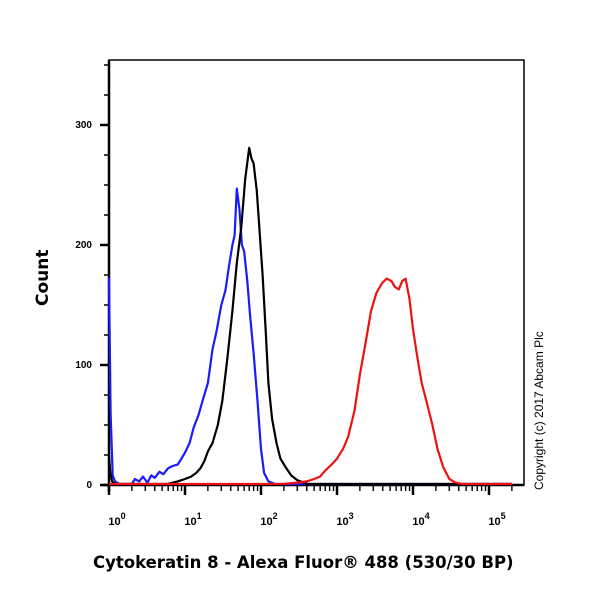  Describe the element at coordinates (92, 277) in the screenshot. I see `y-axis-ticks: 0 100 200 300` at that location.